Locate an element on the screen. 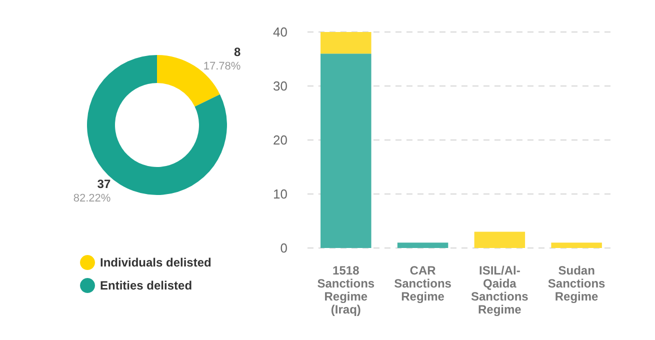 Image resolution: width=655 pixels, height=340 pixels. x-tick-label: 1518 Sanctions Regime (Iraq) is located at coordinates (346, 290).